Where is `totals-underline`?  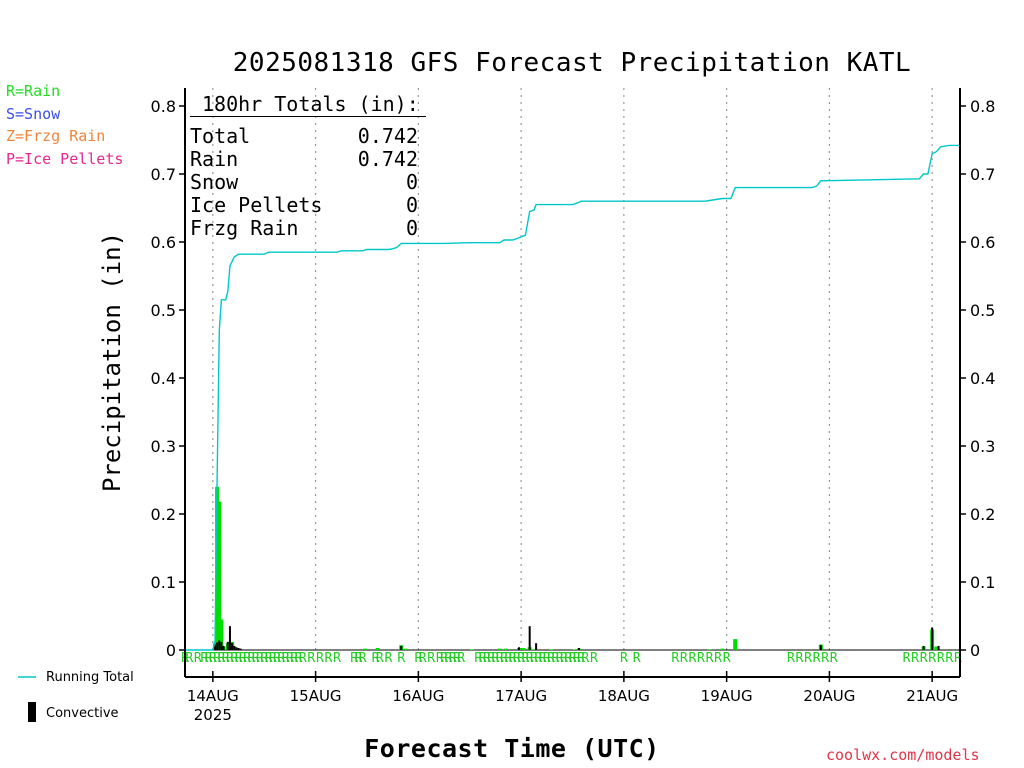 totals-underline is located at coordinates (308, 116).